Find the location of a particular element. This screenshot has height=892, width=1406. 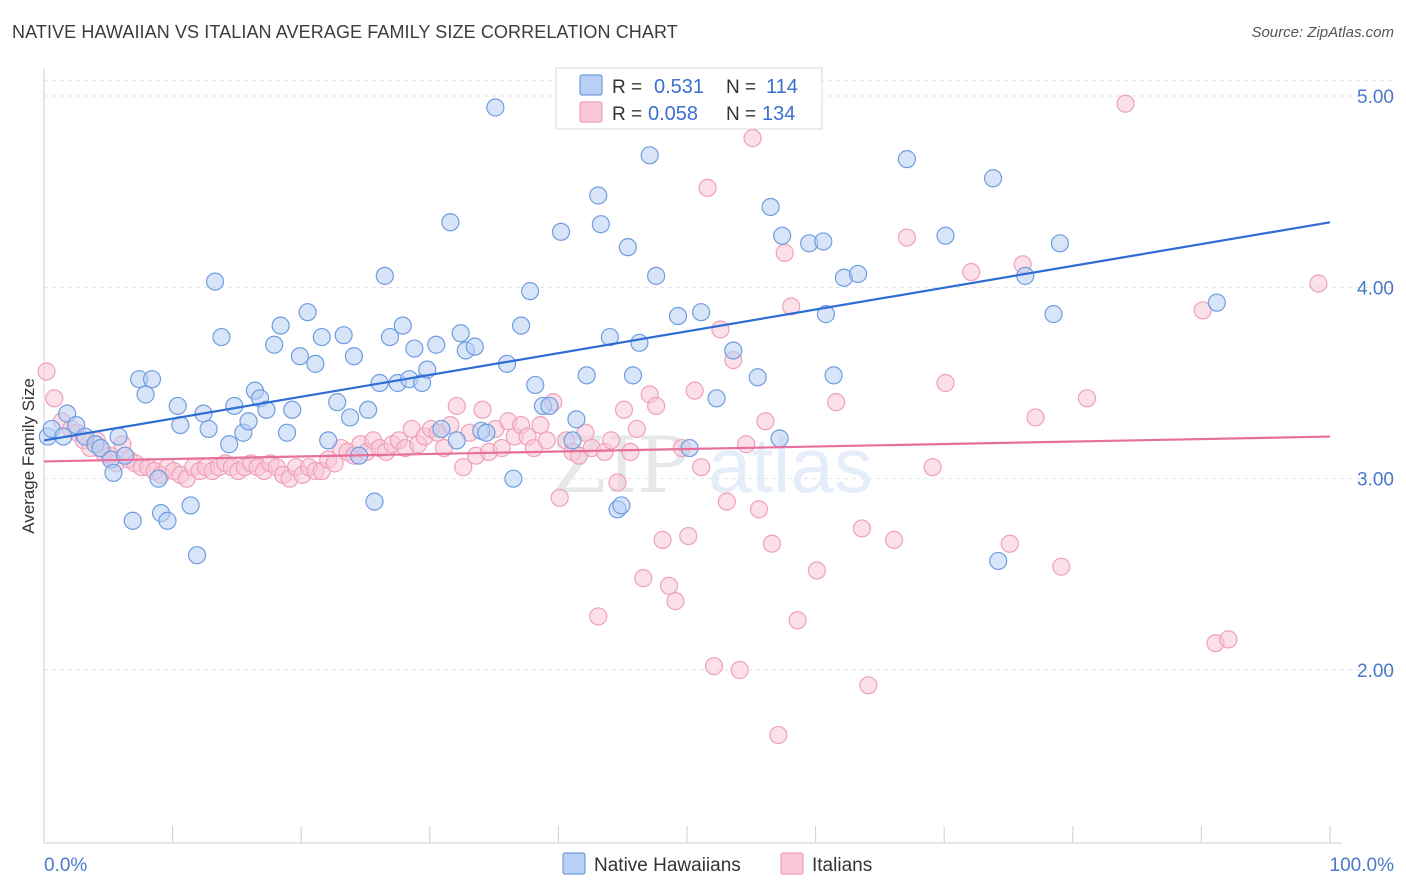

legend-swatch-italians is located at coordinates (591, 112).